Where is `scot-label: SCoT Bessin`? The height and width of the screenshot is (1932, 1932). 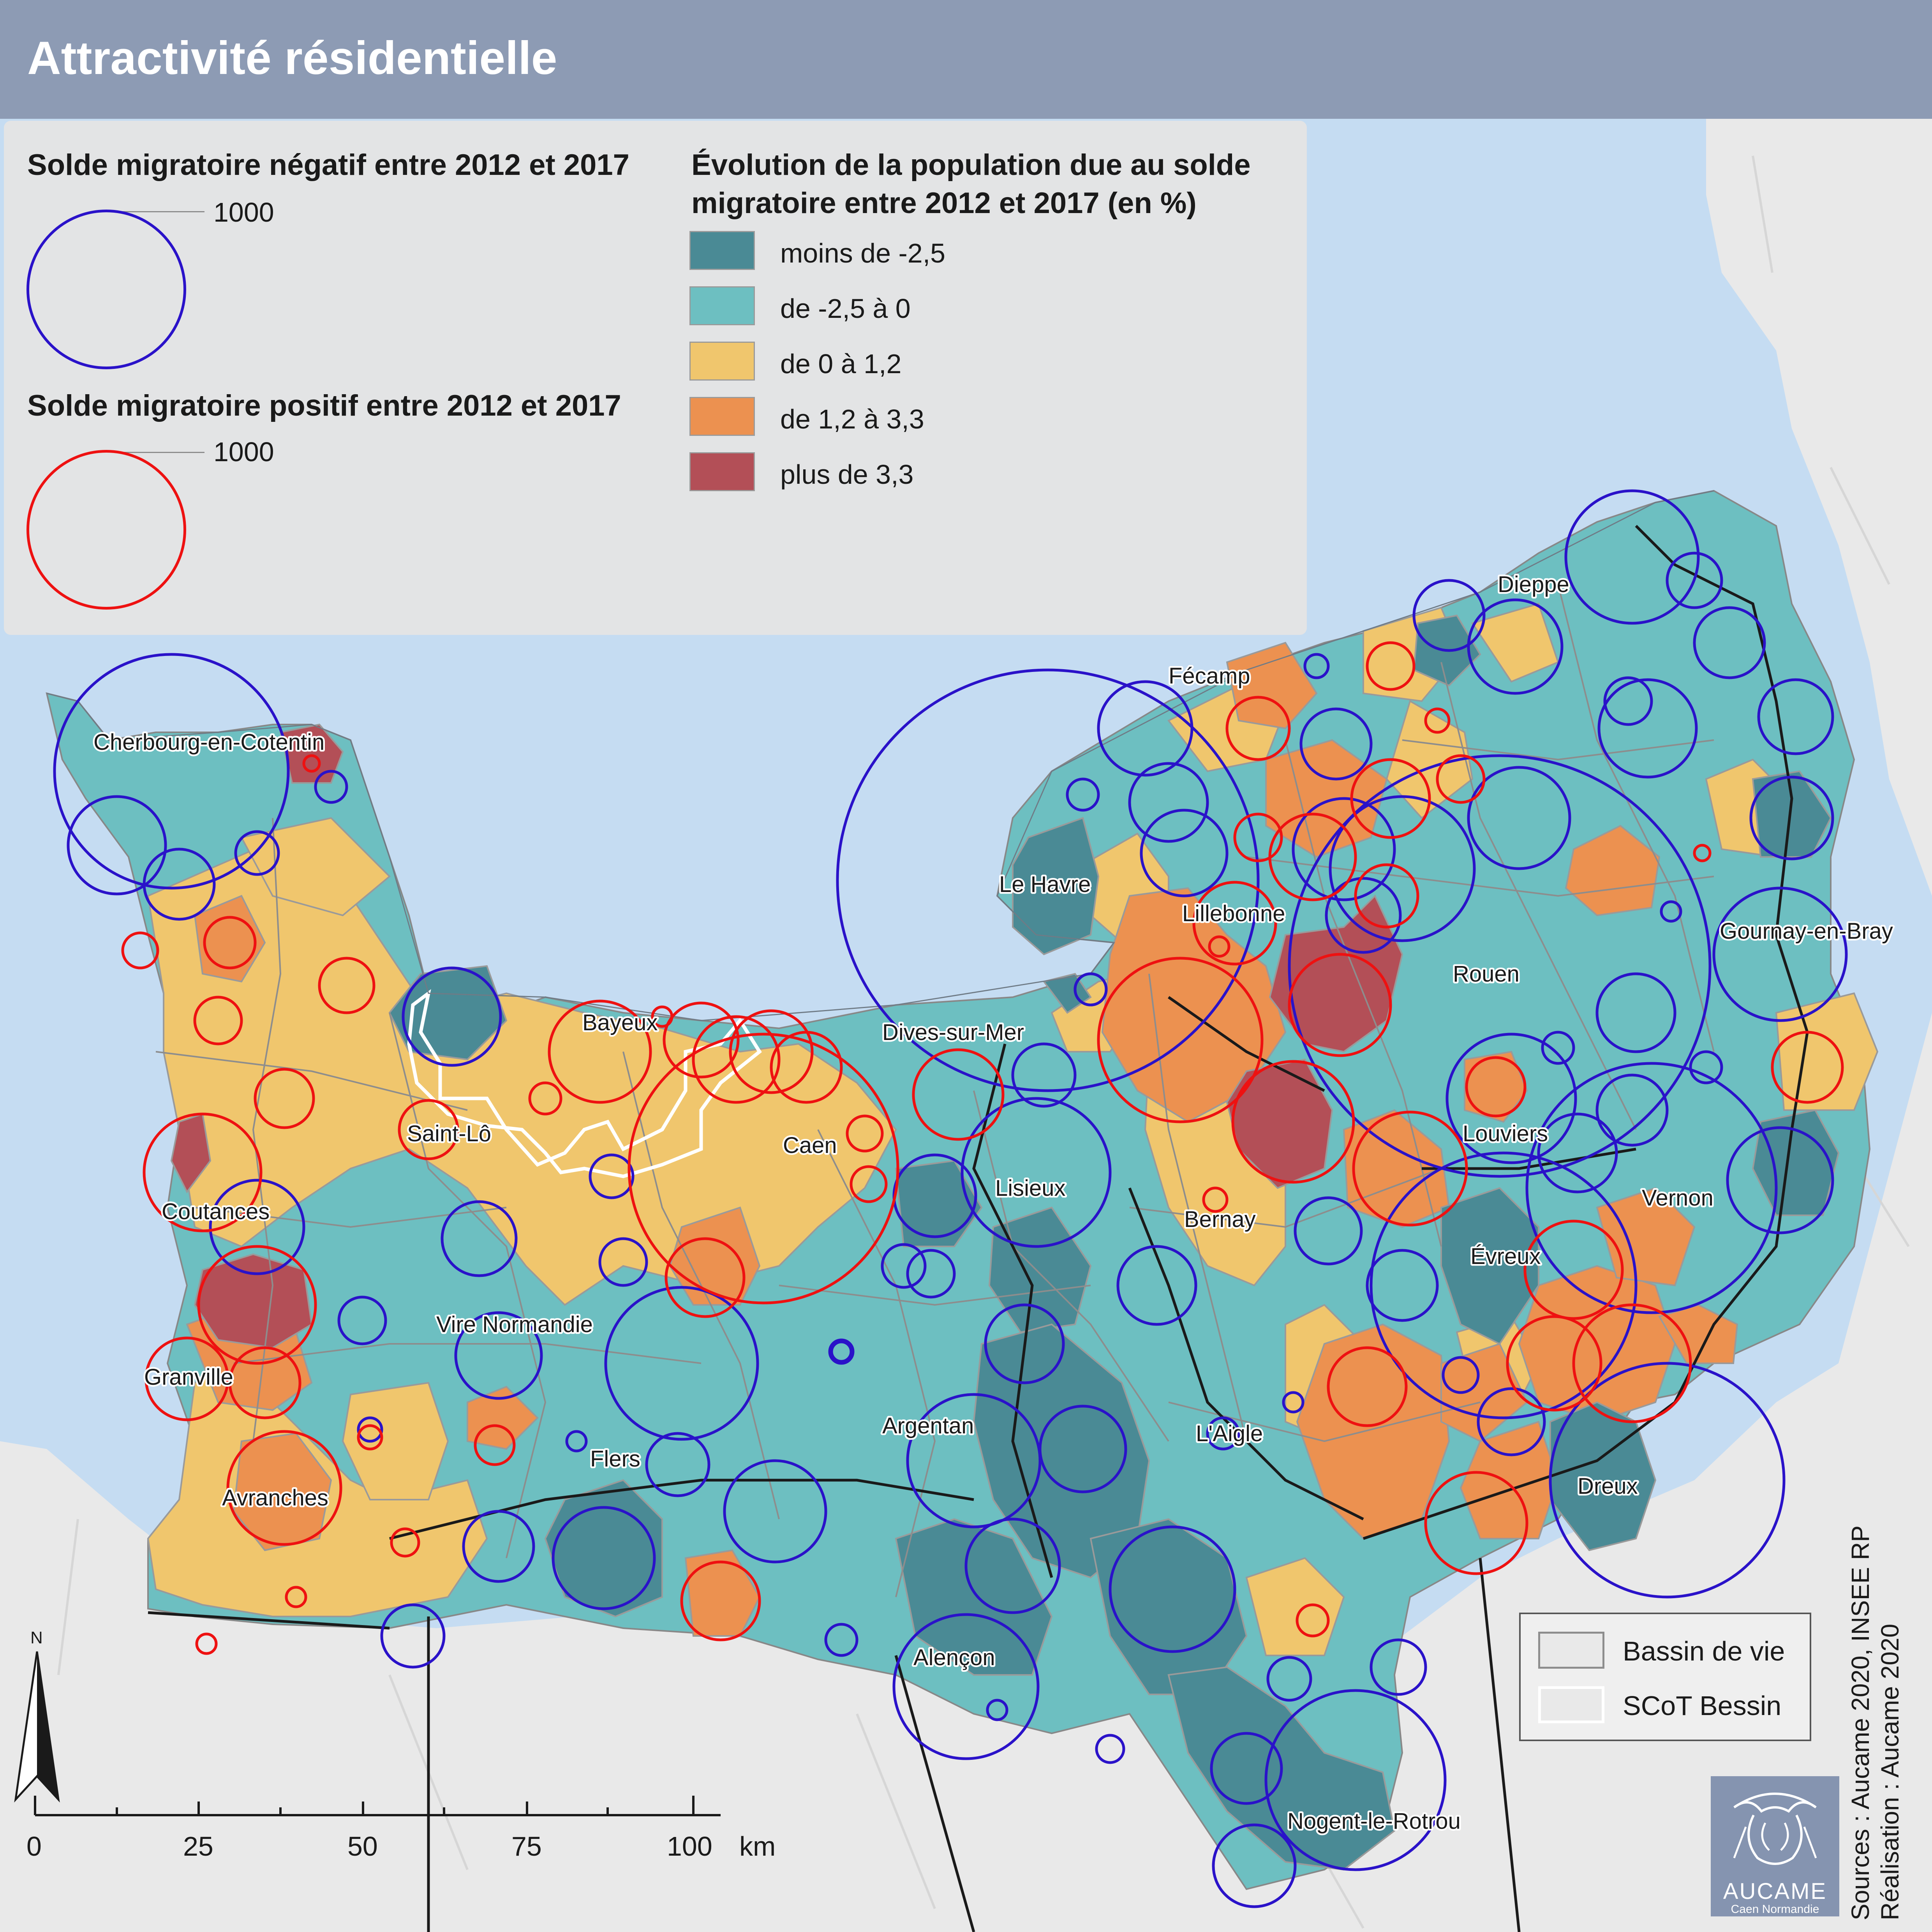
scot-label: SCoT Bessin is located at coordinates (1703, 1705).